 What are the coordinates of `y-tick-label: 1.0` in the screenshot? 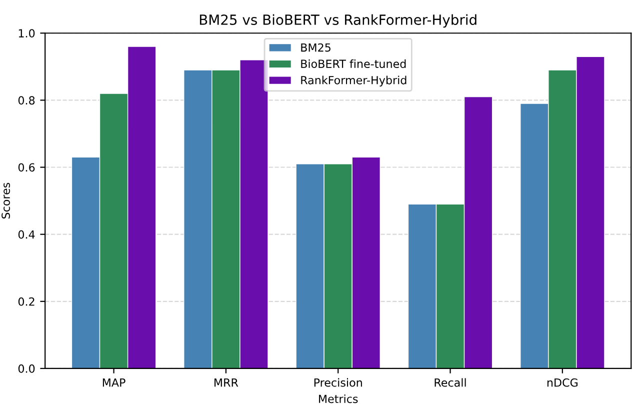 It's located at (26, 33).